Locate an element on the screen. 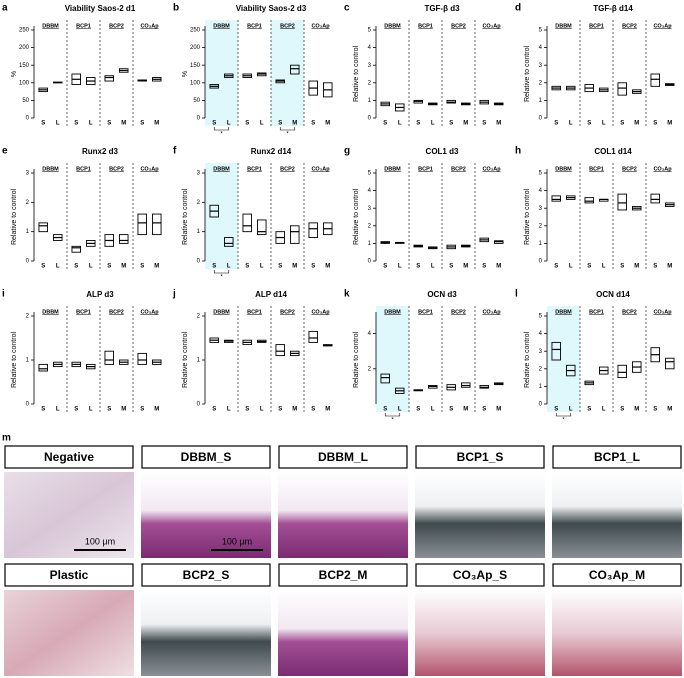 Image resolution: width=684 pixels, height=678 pixels. chart-title: OCN d14 is located at coordinates (613, 294).